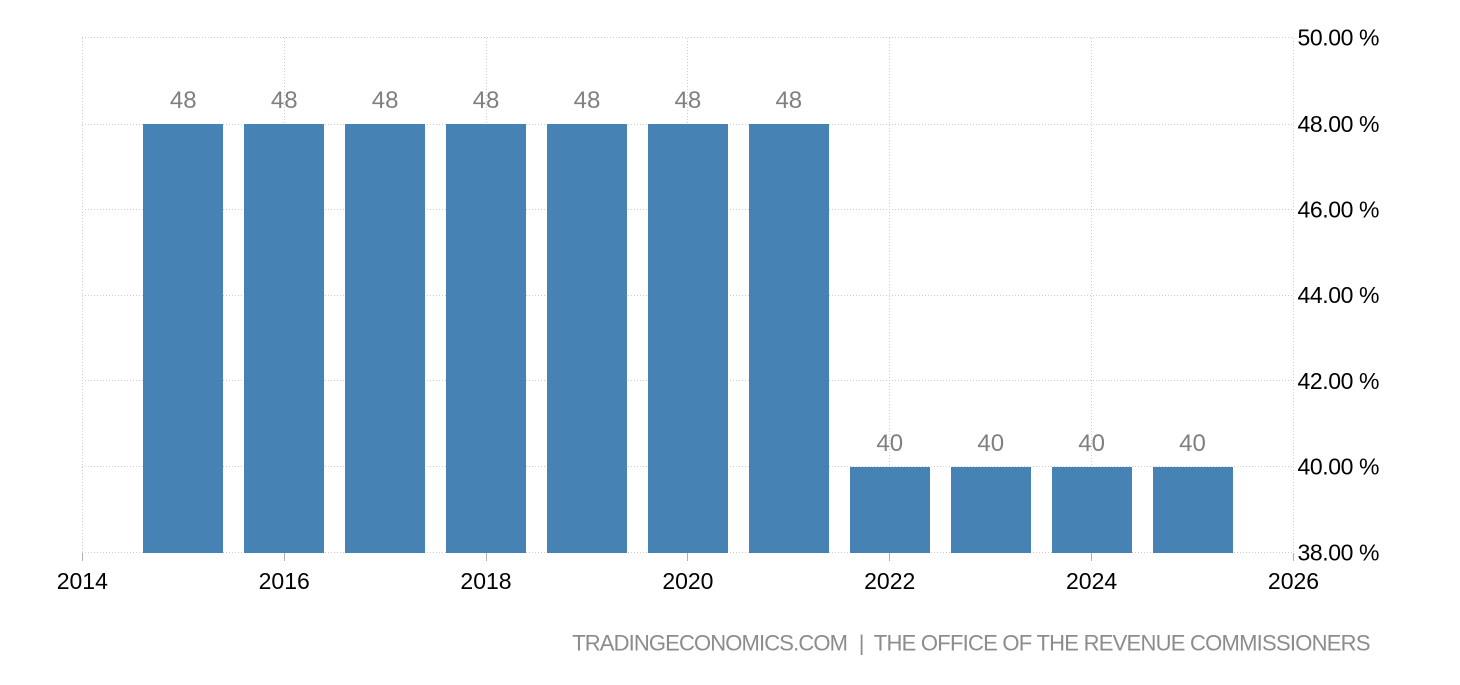 Image resolution: width=1460 pixels, height=685 pixels. What do you see at coordinates (82, 581) in the screenshot?
I see `svg-text: 2014` at bounding box center [82, 581].